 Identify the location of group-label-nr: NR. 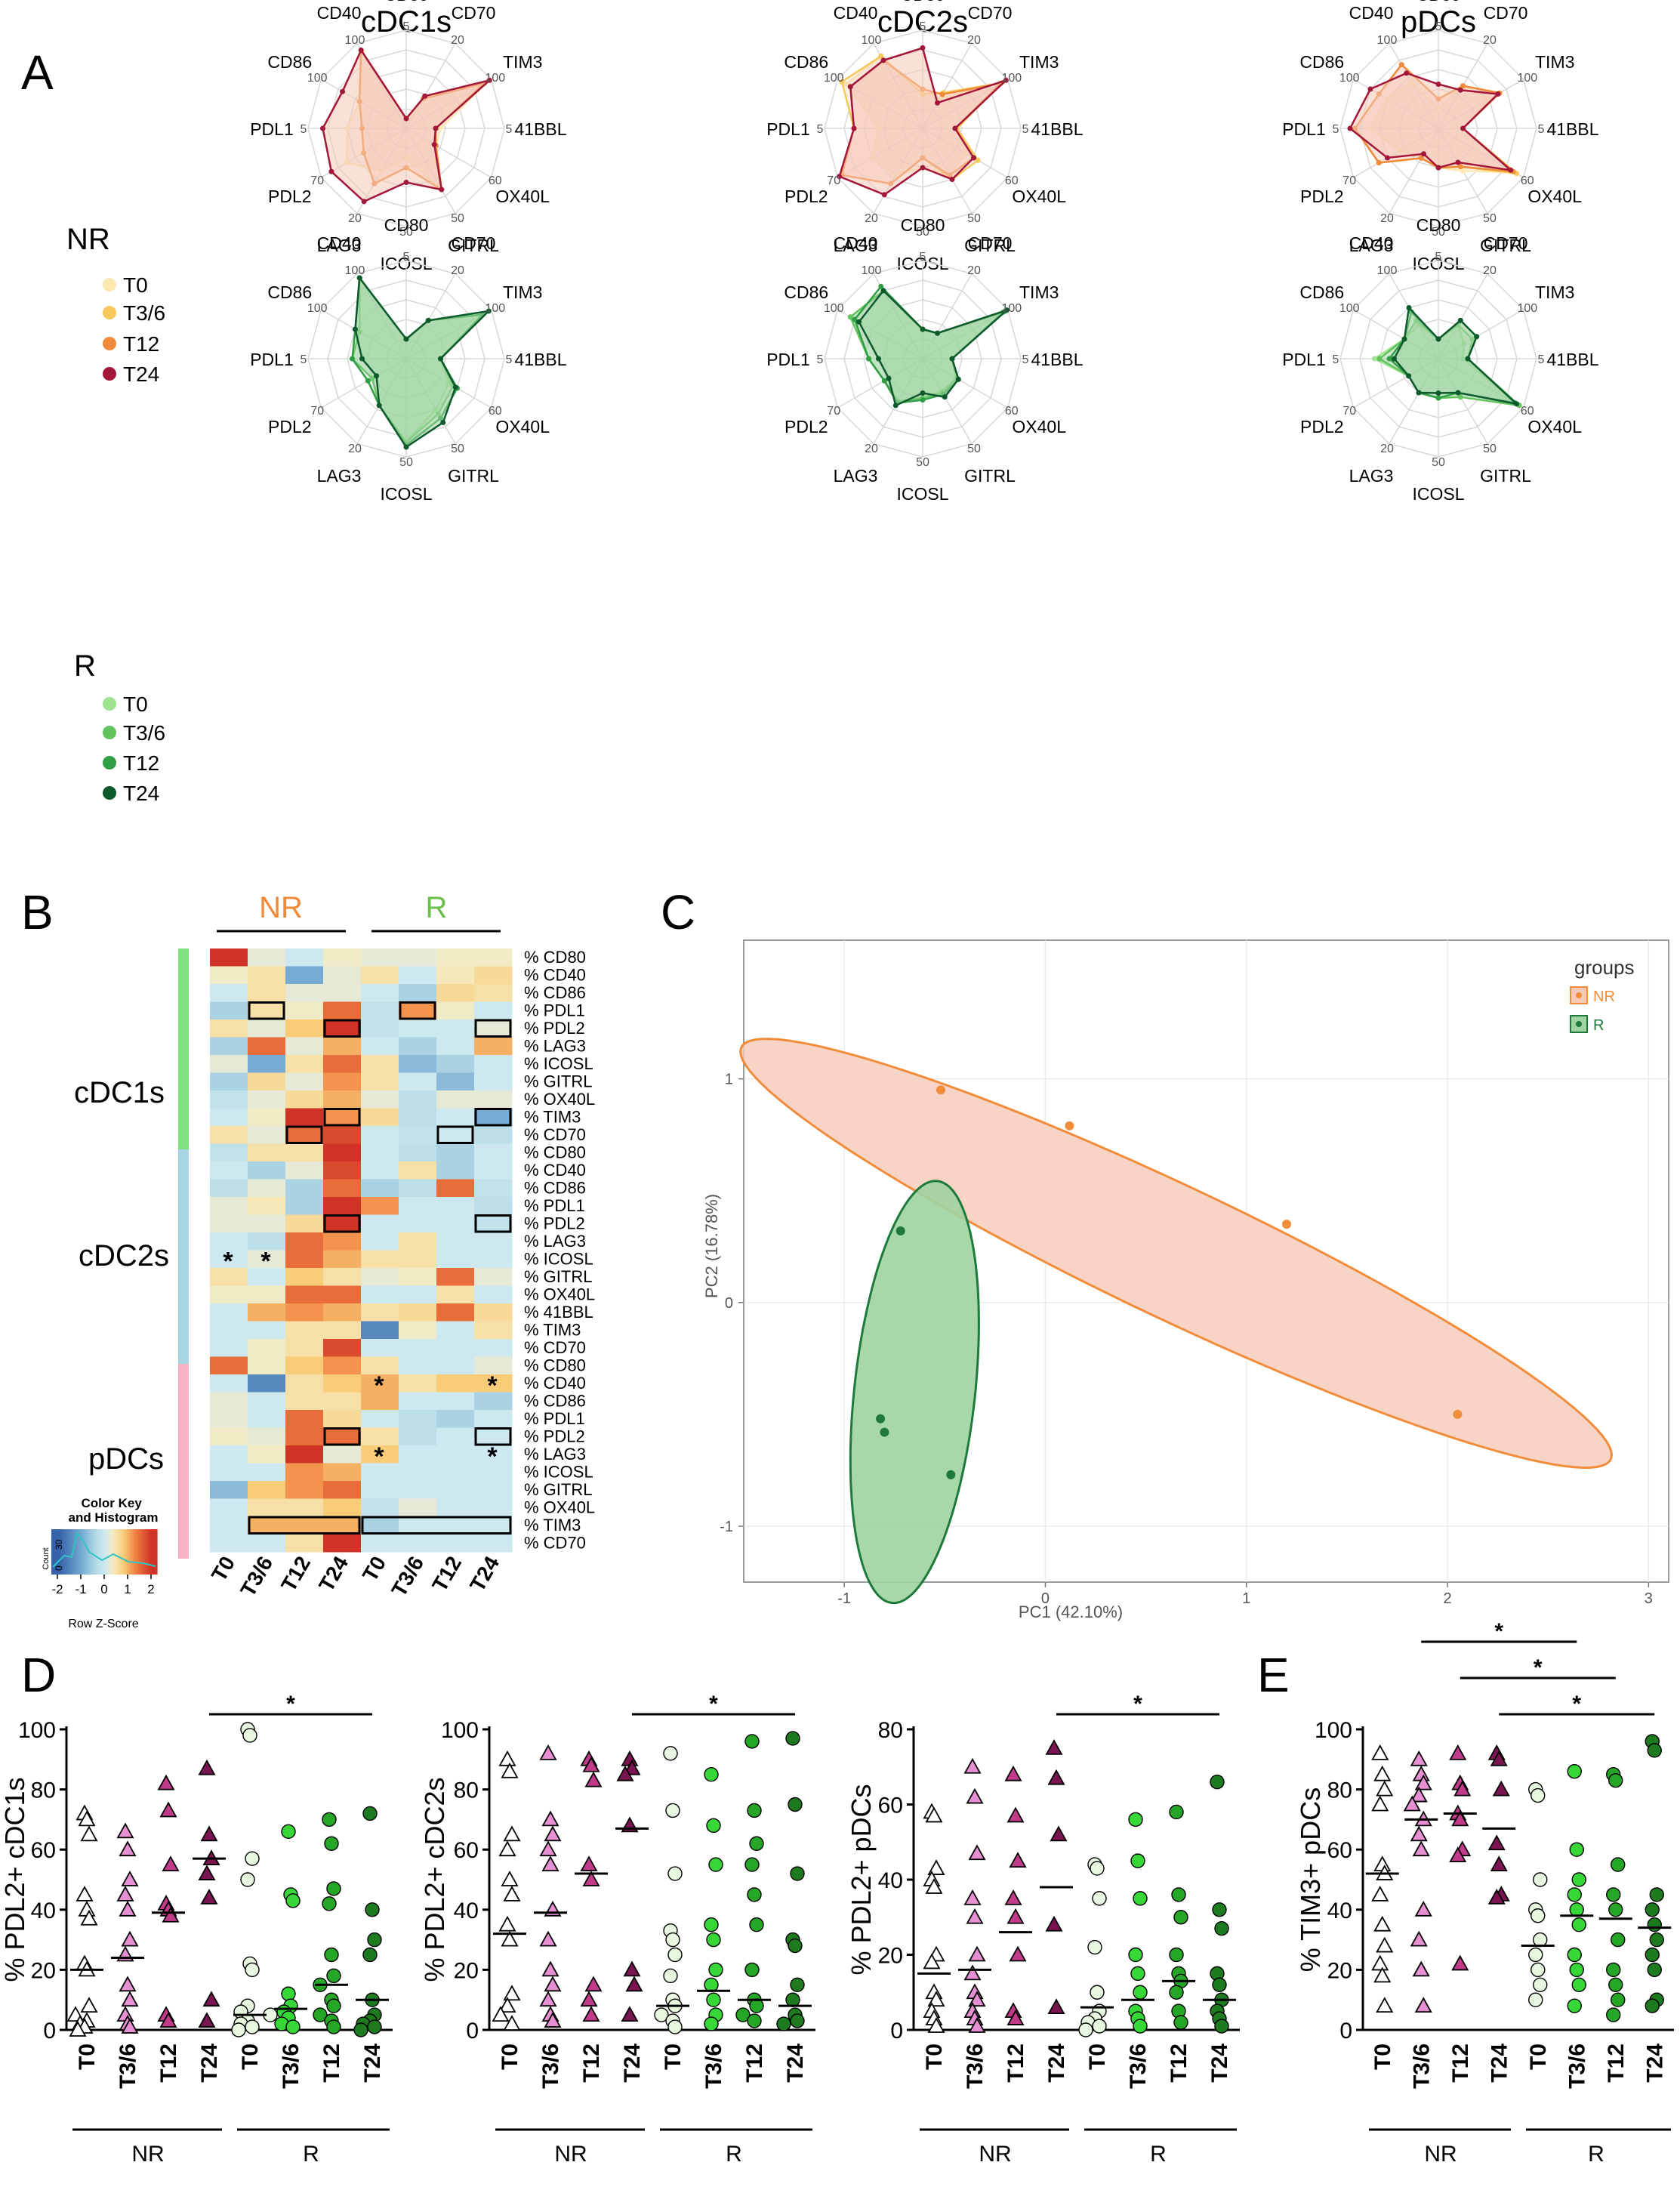
(147, 2154).